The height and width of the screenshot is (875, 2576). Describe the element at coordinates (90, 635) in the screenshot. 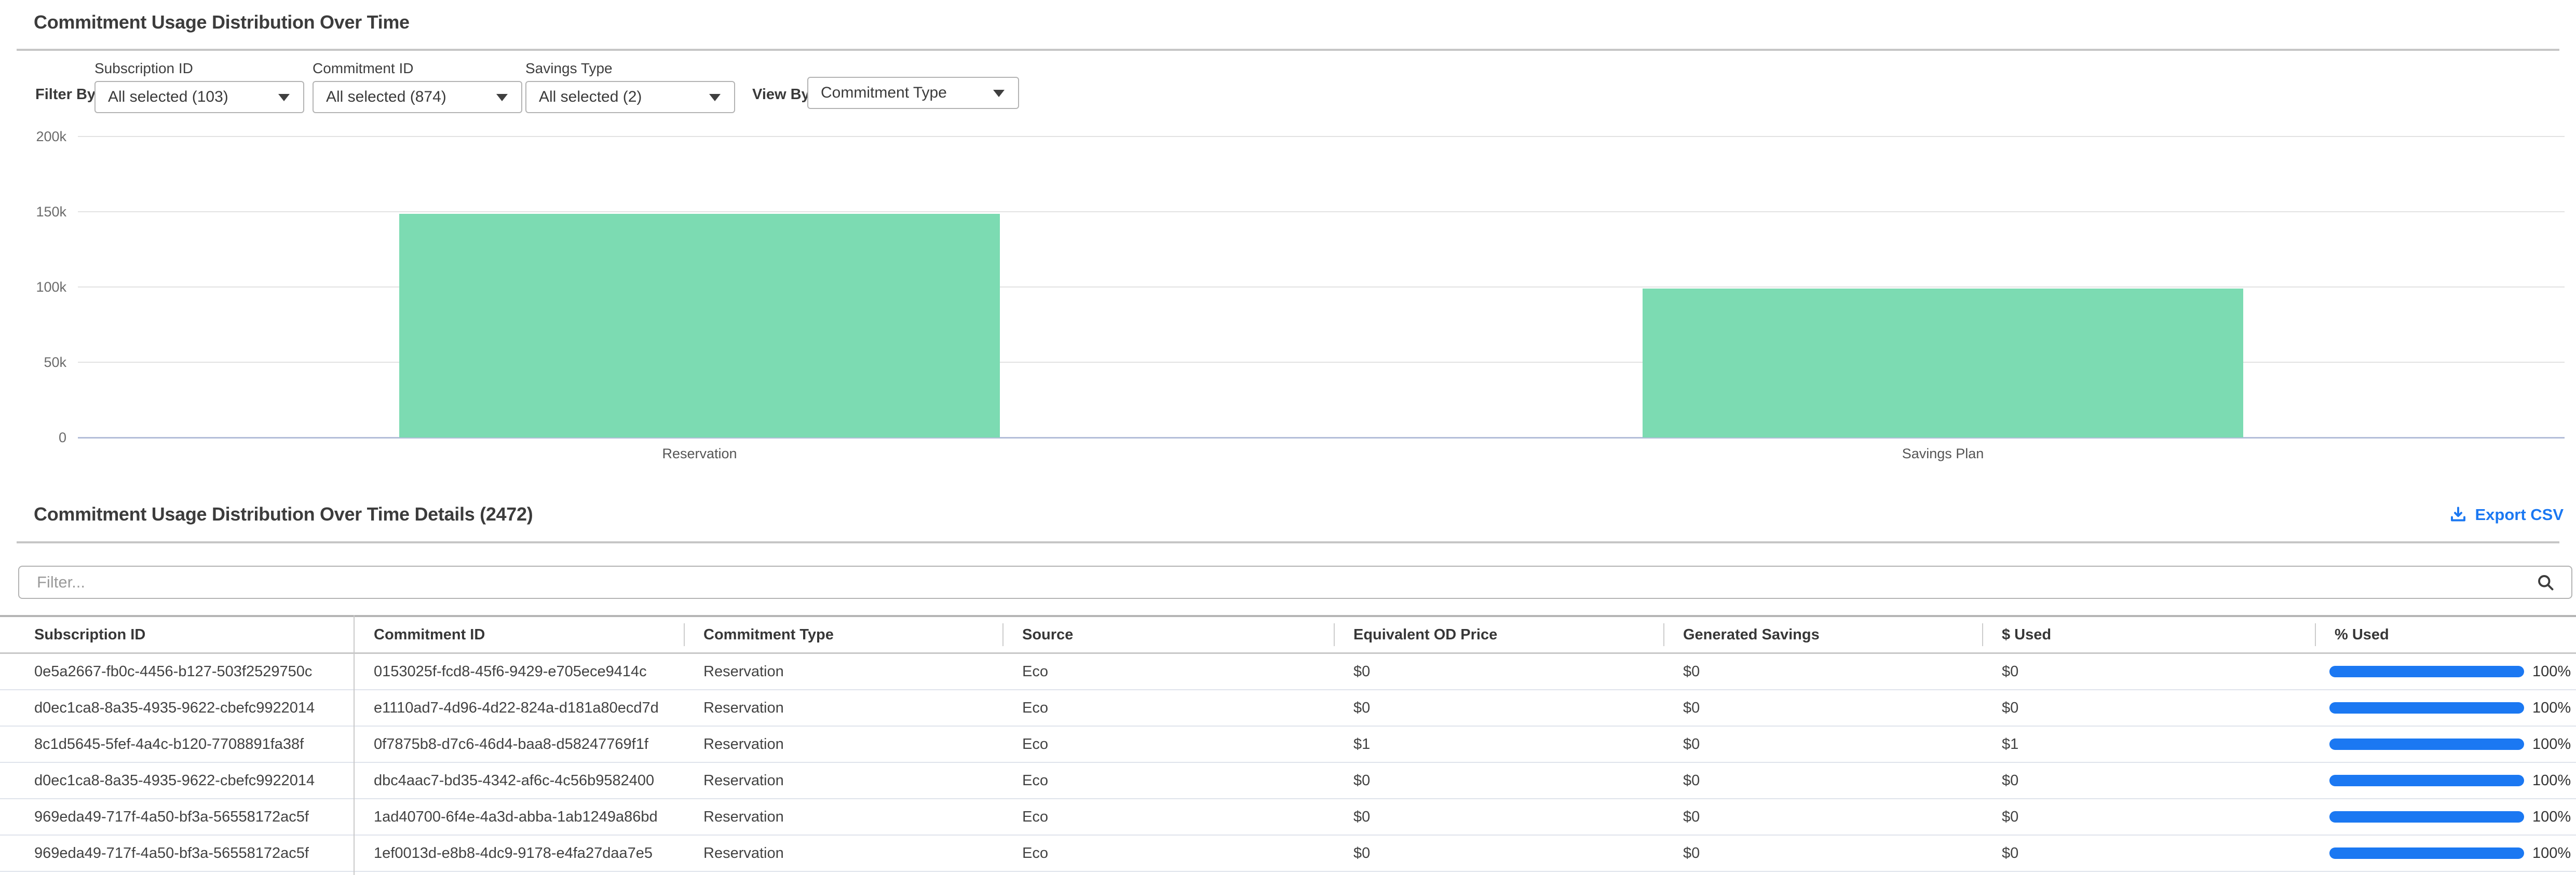

I see `header-cell-subscription-id: Subscription ID` at that location.